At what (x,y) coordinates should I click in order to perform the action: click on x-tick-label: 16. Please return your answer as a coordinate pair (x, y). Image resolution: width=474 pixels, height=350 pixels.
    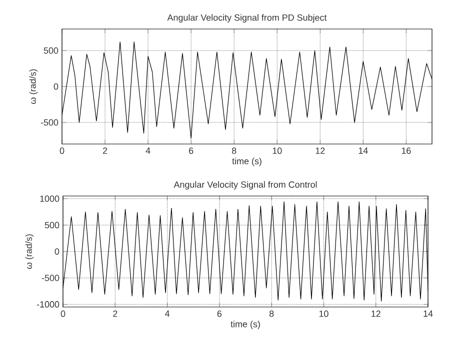
    Looking at the image, I should click on (406, 151).